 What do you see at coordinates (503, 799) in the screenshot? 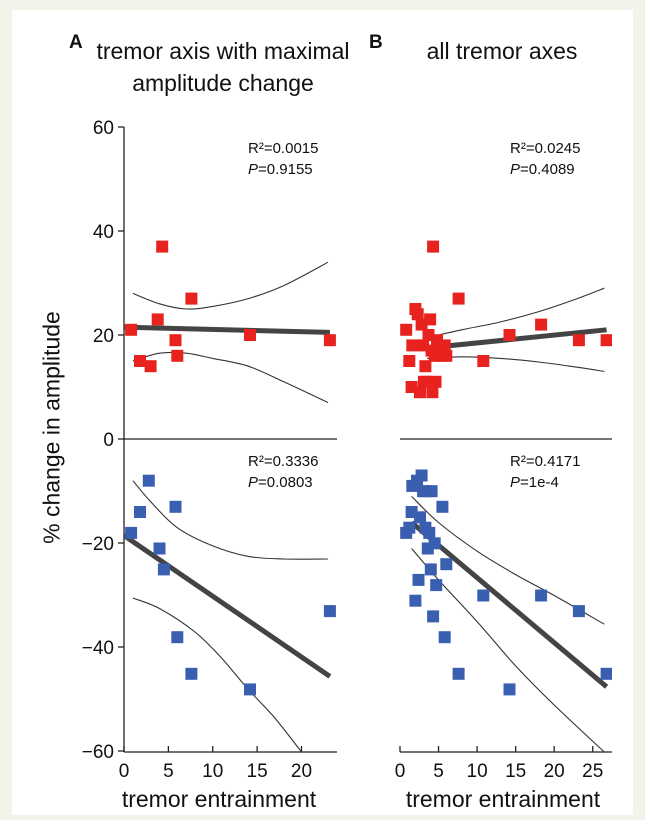
I see `x-axis-label-b: tremor entrainment` at bounding box center [503, 799].